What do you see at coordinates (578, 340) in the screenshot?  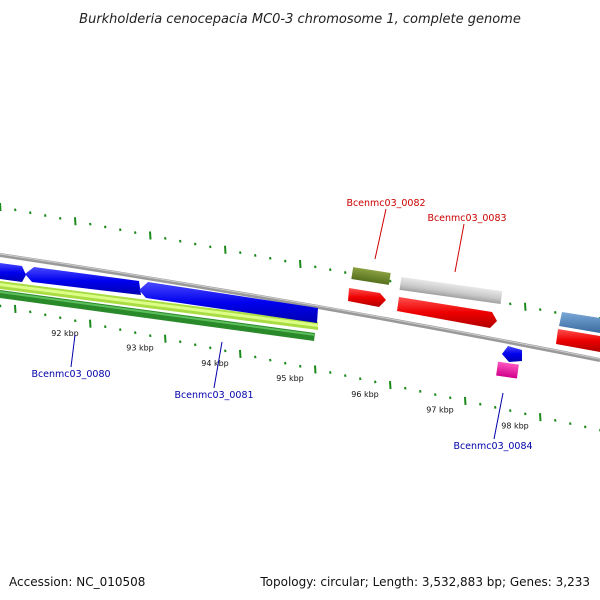 I see `gene-red-right` at bounding box center [578, 340].